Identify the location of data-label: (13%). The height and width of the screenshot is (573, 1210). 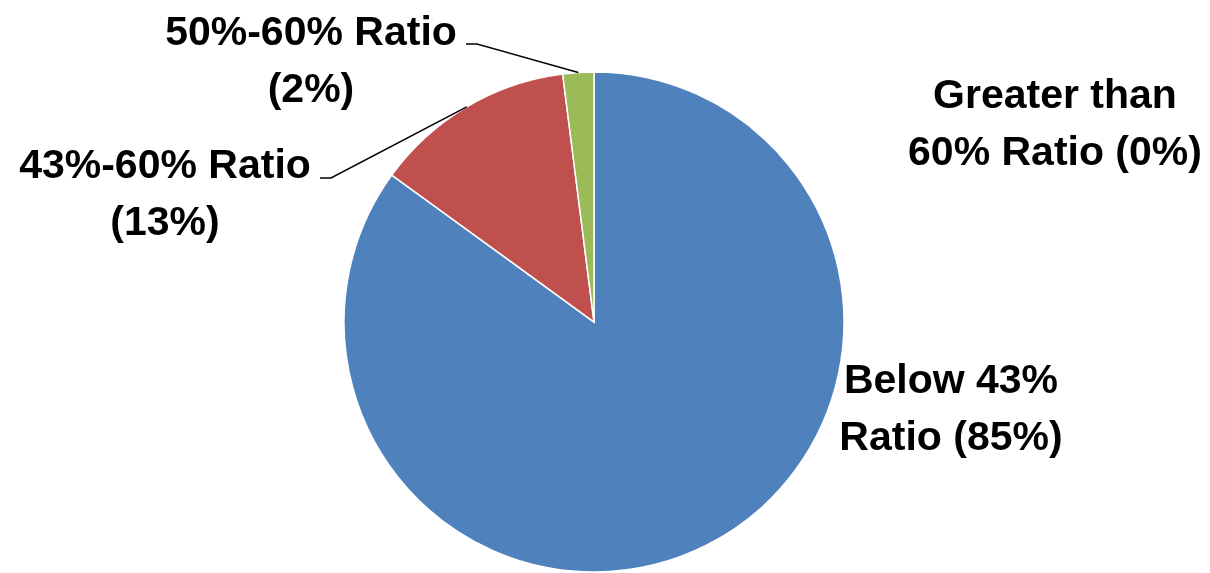
(165, 221).